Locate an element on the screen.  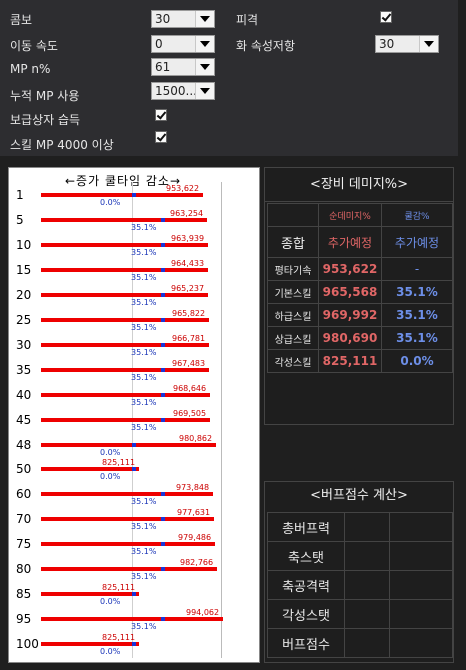
skill-mp-checkbox is located at coordinates (161, 137).